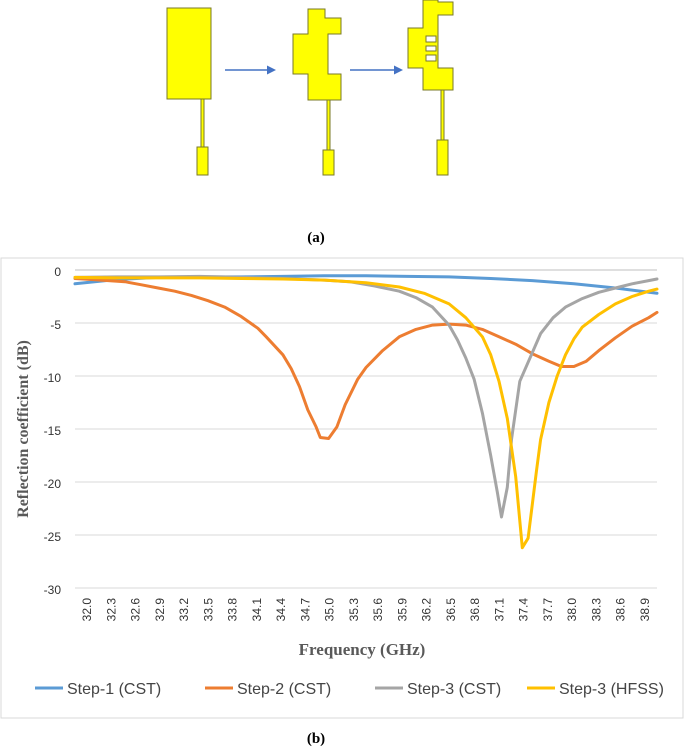 The width and height of the screenshot is (685, 750). What do you see at coordinates (55, 325) in the screenshot?
I see `y-tick-label: -5` at bounding box center [55, 325].